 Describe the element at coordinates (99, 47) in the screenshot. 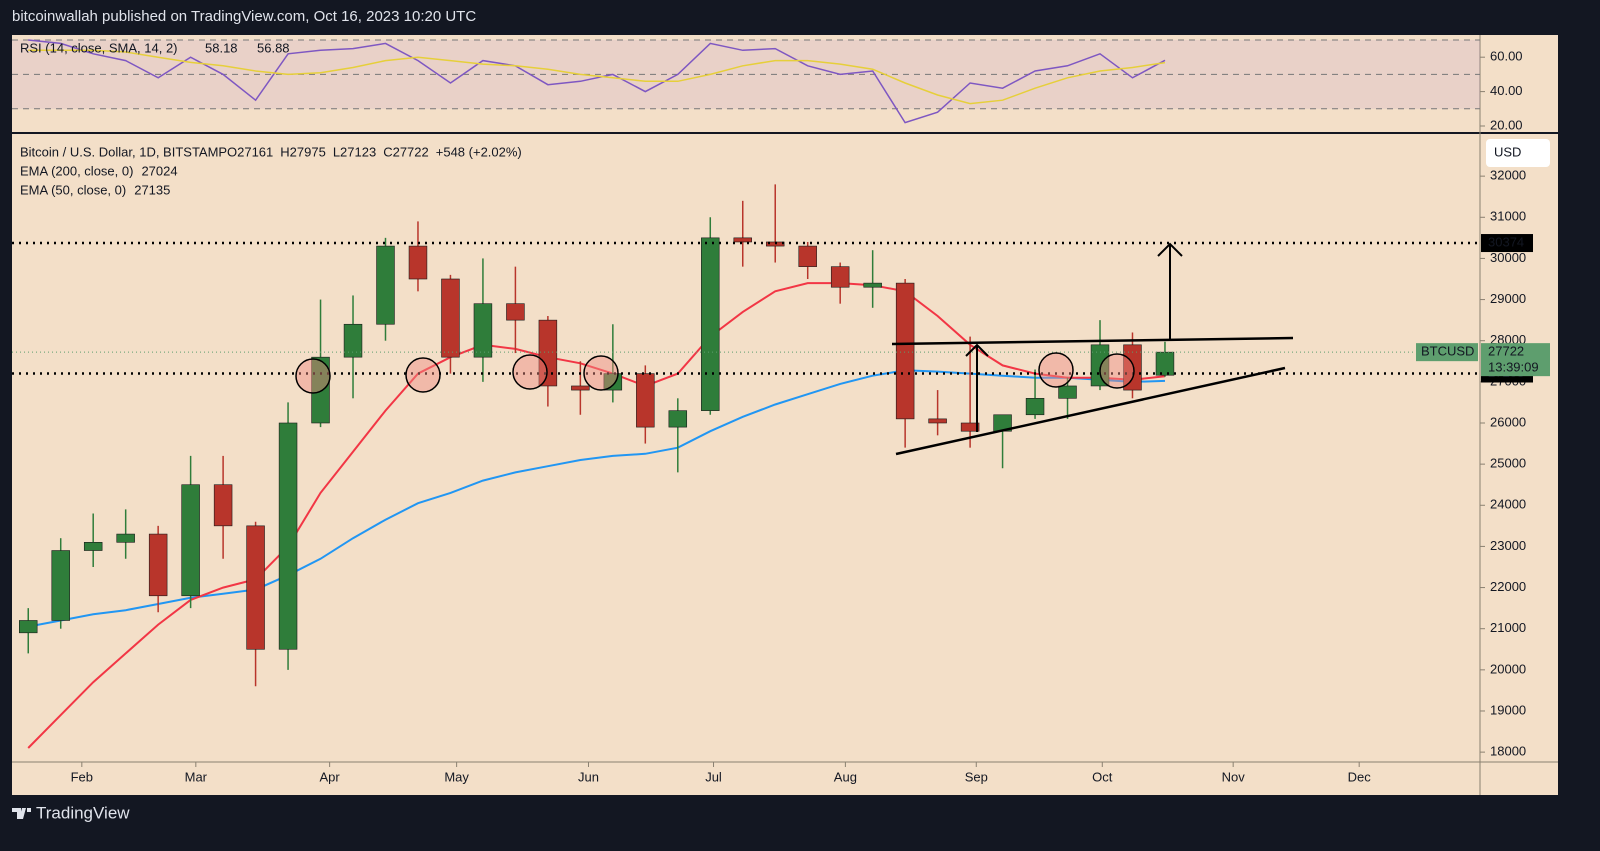

I see `indicator-title: RSI (14, close, SMA, 14, 2)` at that location.